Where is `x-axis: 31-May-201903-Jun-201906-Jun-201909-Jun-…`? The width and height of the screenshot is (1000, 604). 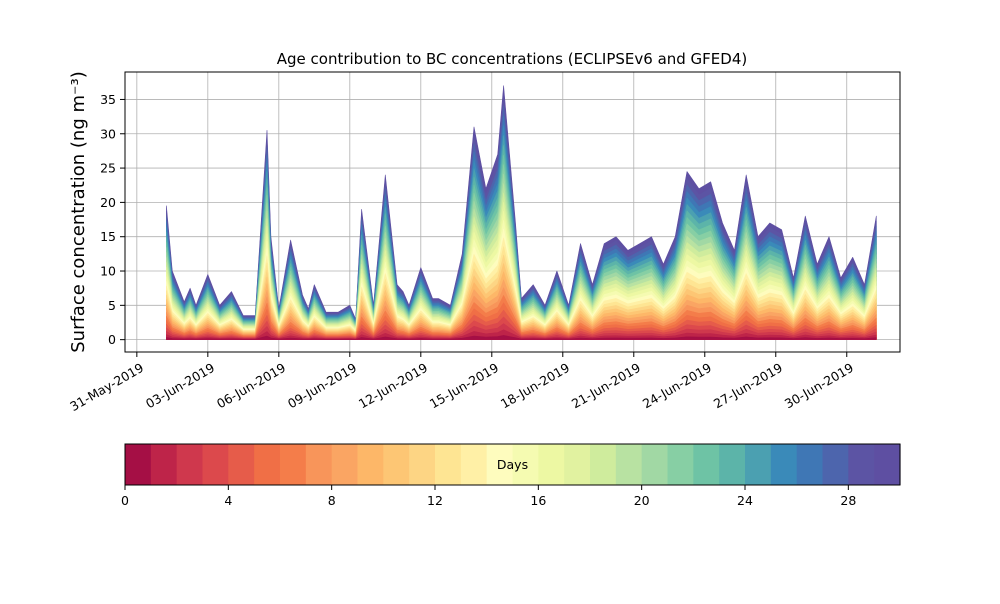 x-axis: 31-May-201903-Jun-201906-Jun-201909-Jun-… is located at coordinates (461, 383).